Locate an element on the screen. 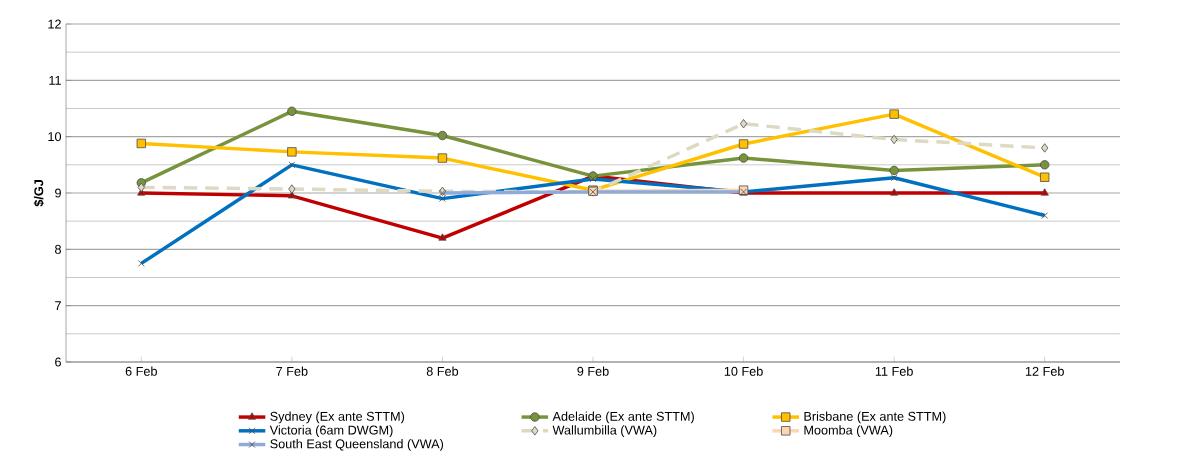 The height and width of the screenshot is (452, 1177). legend-label: Moomba (VWA) is located at coordinates (848, 431).